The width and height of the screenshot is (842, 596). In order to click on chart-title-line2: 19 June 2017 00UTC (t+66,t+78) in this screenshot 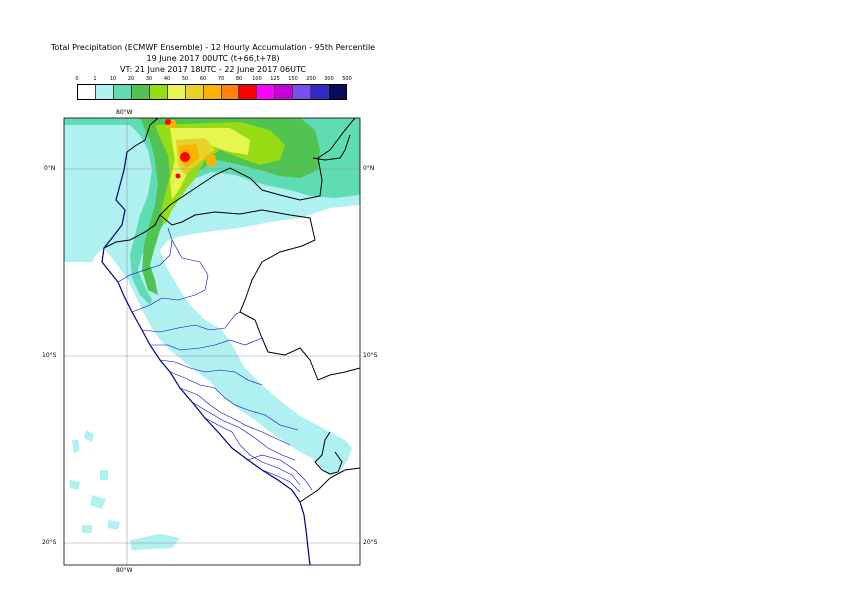, I will do `click(213, 58)`.